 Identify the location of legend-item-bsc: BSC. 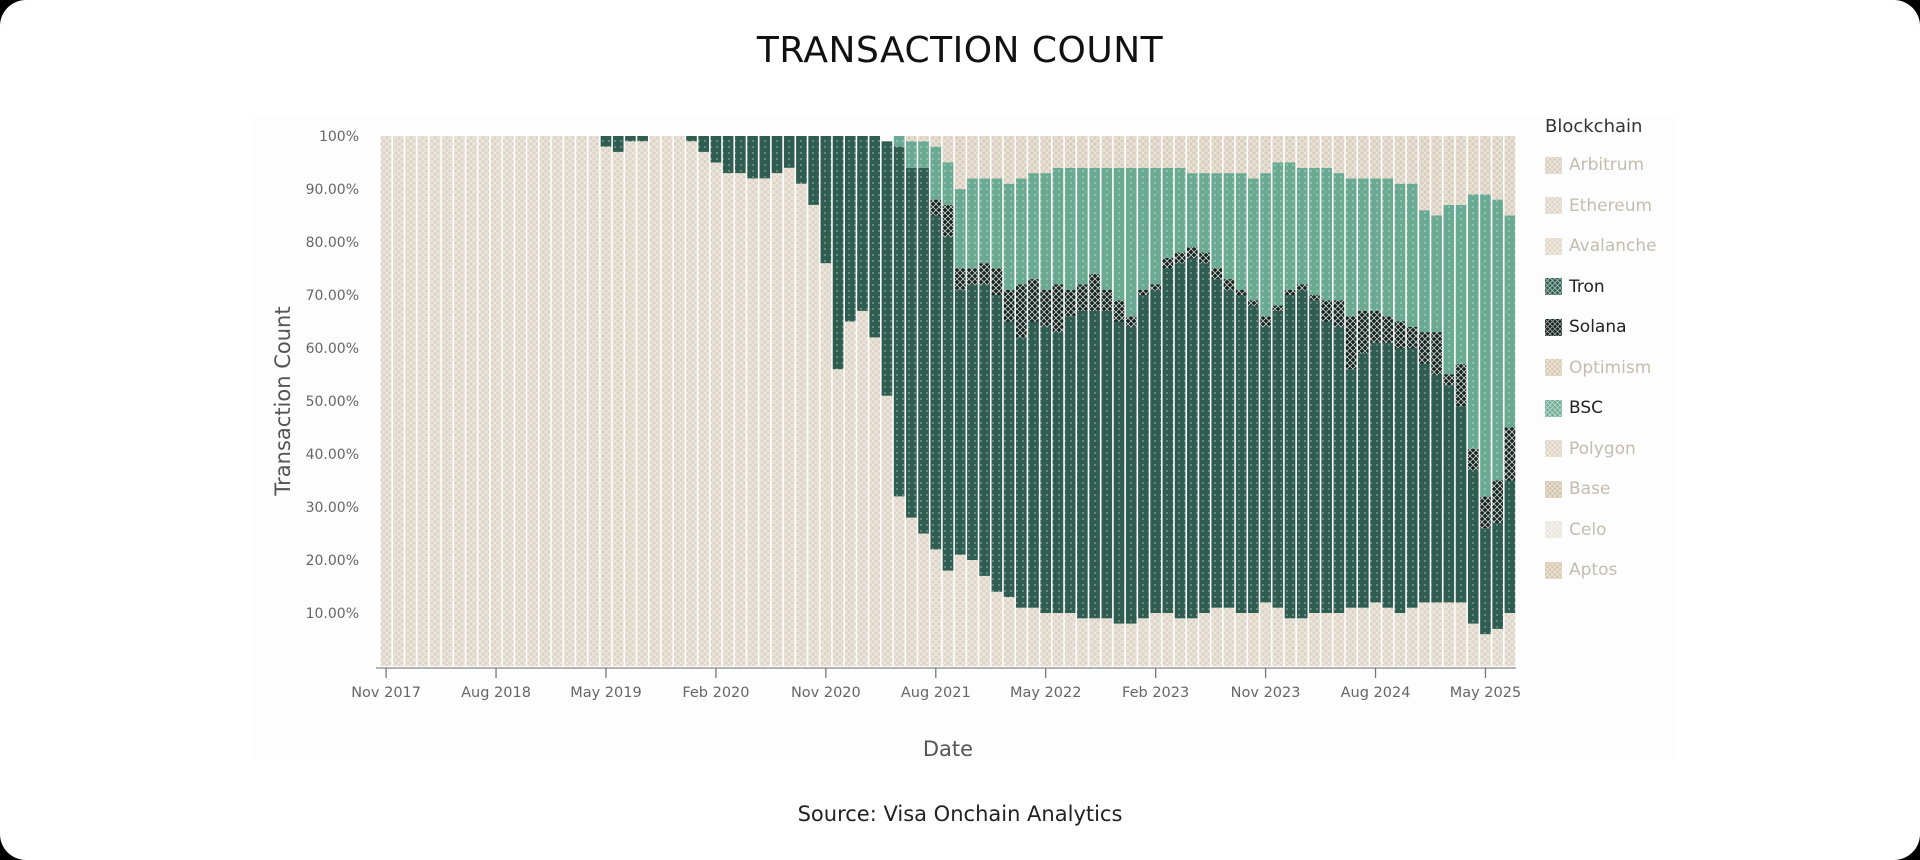
(1620, 408).